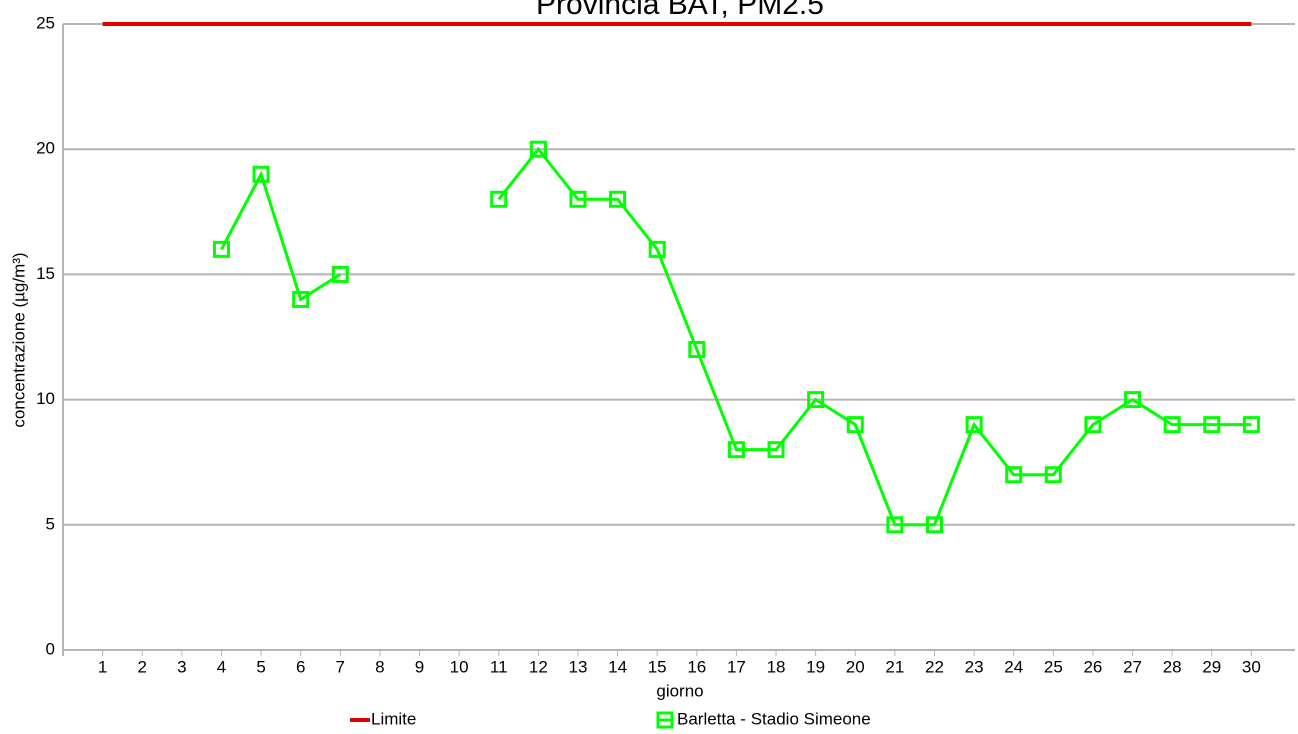 This screenshot has width=1298, height=734. What do you see at coordinates (974, 666) in the screenshot?
I see `x-tick-label: 23` at bounding box center [974, 666].